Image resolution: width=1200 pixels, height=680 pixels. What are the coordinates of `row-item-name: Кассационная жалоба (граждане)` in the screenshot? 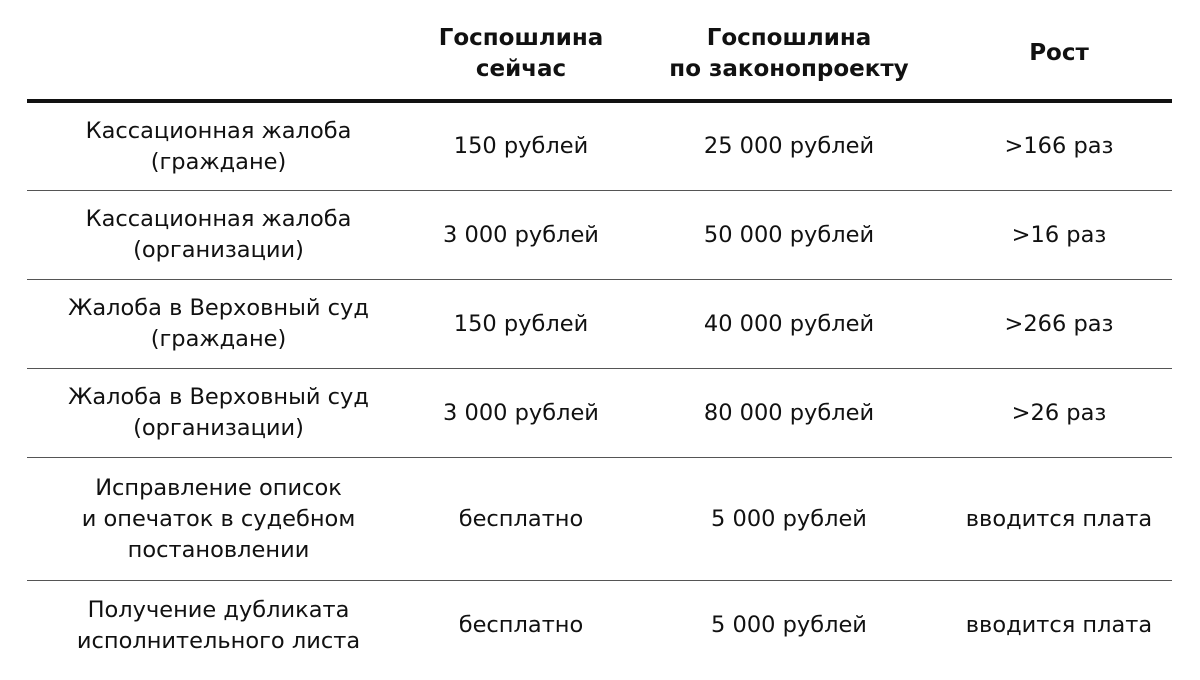 It's located at (218, 146).